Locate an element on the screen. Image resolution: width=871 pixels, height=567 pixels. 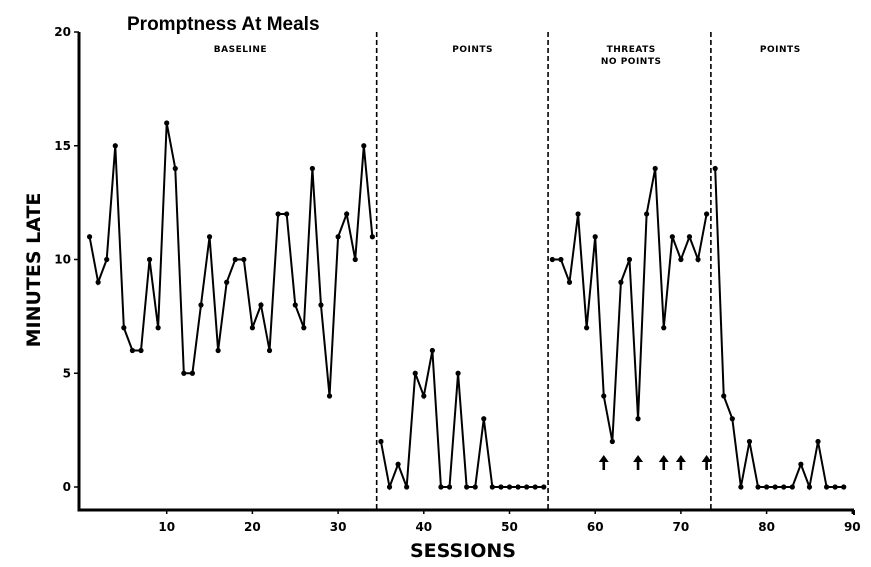
phase-label-points-1: POINTS is located at coordinates (472, 50).